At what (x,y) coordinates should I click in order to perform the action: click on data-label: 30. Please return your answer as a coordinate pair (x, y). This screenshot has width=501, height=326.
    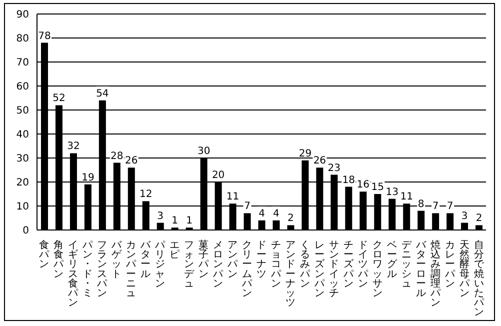
    Looking at the image, I should click on (203, 151).